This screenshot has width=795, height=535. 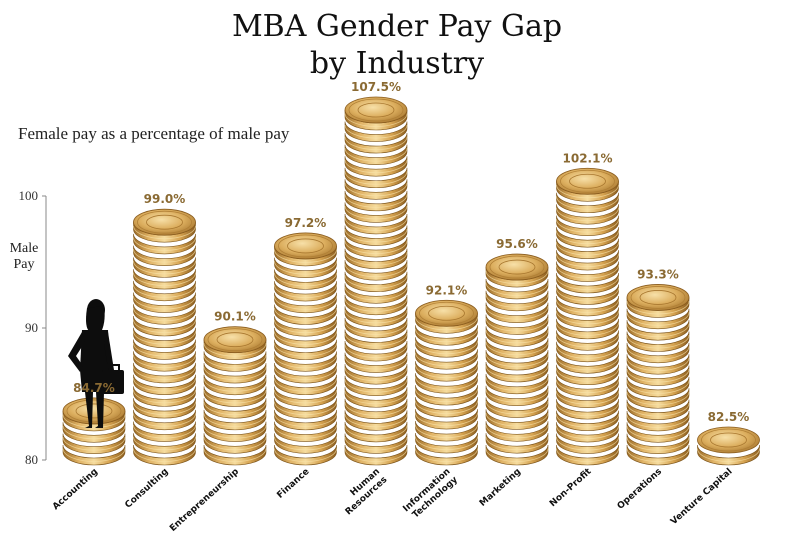 I want to click on y-axis-label-line-2: Pay, so click(x=24, y=264).